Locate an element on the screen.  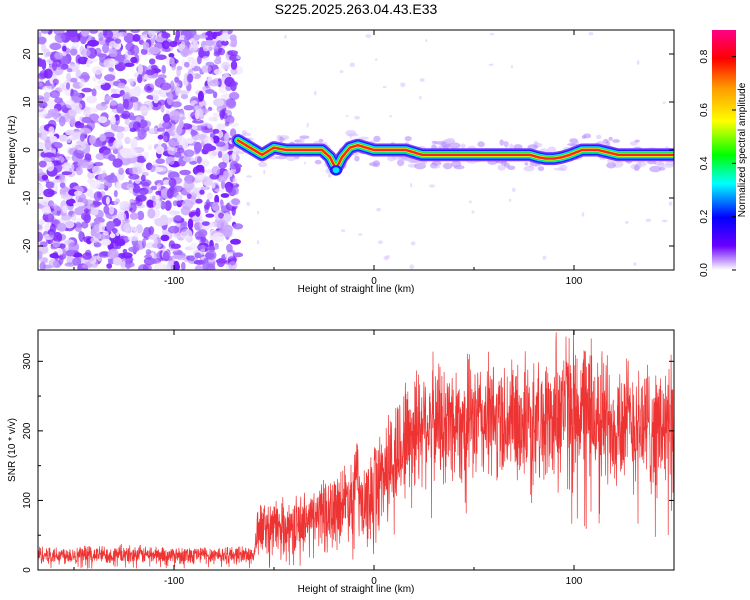
colorbar-label: Normalized spectral amplitude is located at coordinates (742, 149).